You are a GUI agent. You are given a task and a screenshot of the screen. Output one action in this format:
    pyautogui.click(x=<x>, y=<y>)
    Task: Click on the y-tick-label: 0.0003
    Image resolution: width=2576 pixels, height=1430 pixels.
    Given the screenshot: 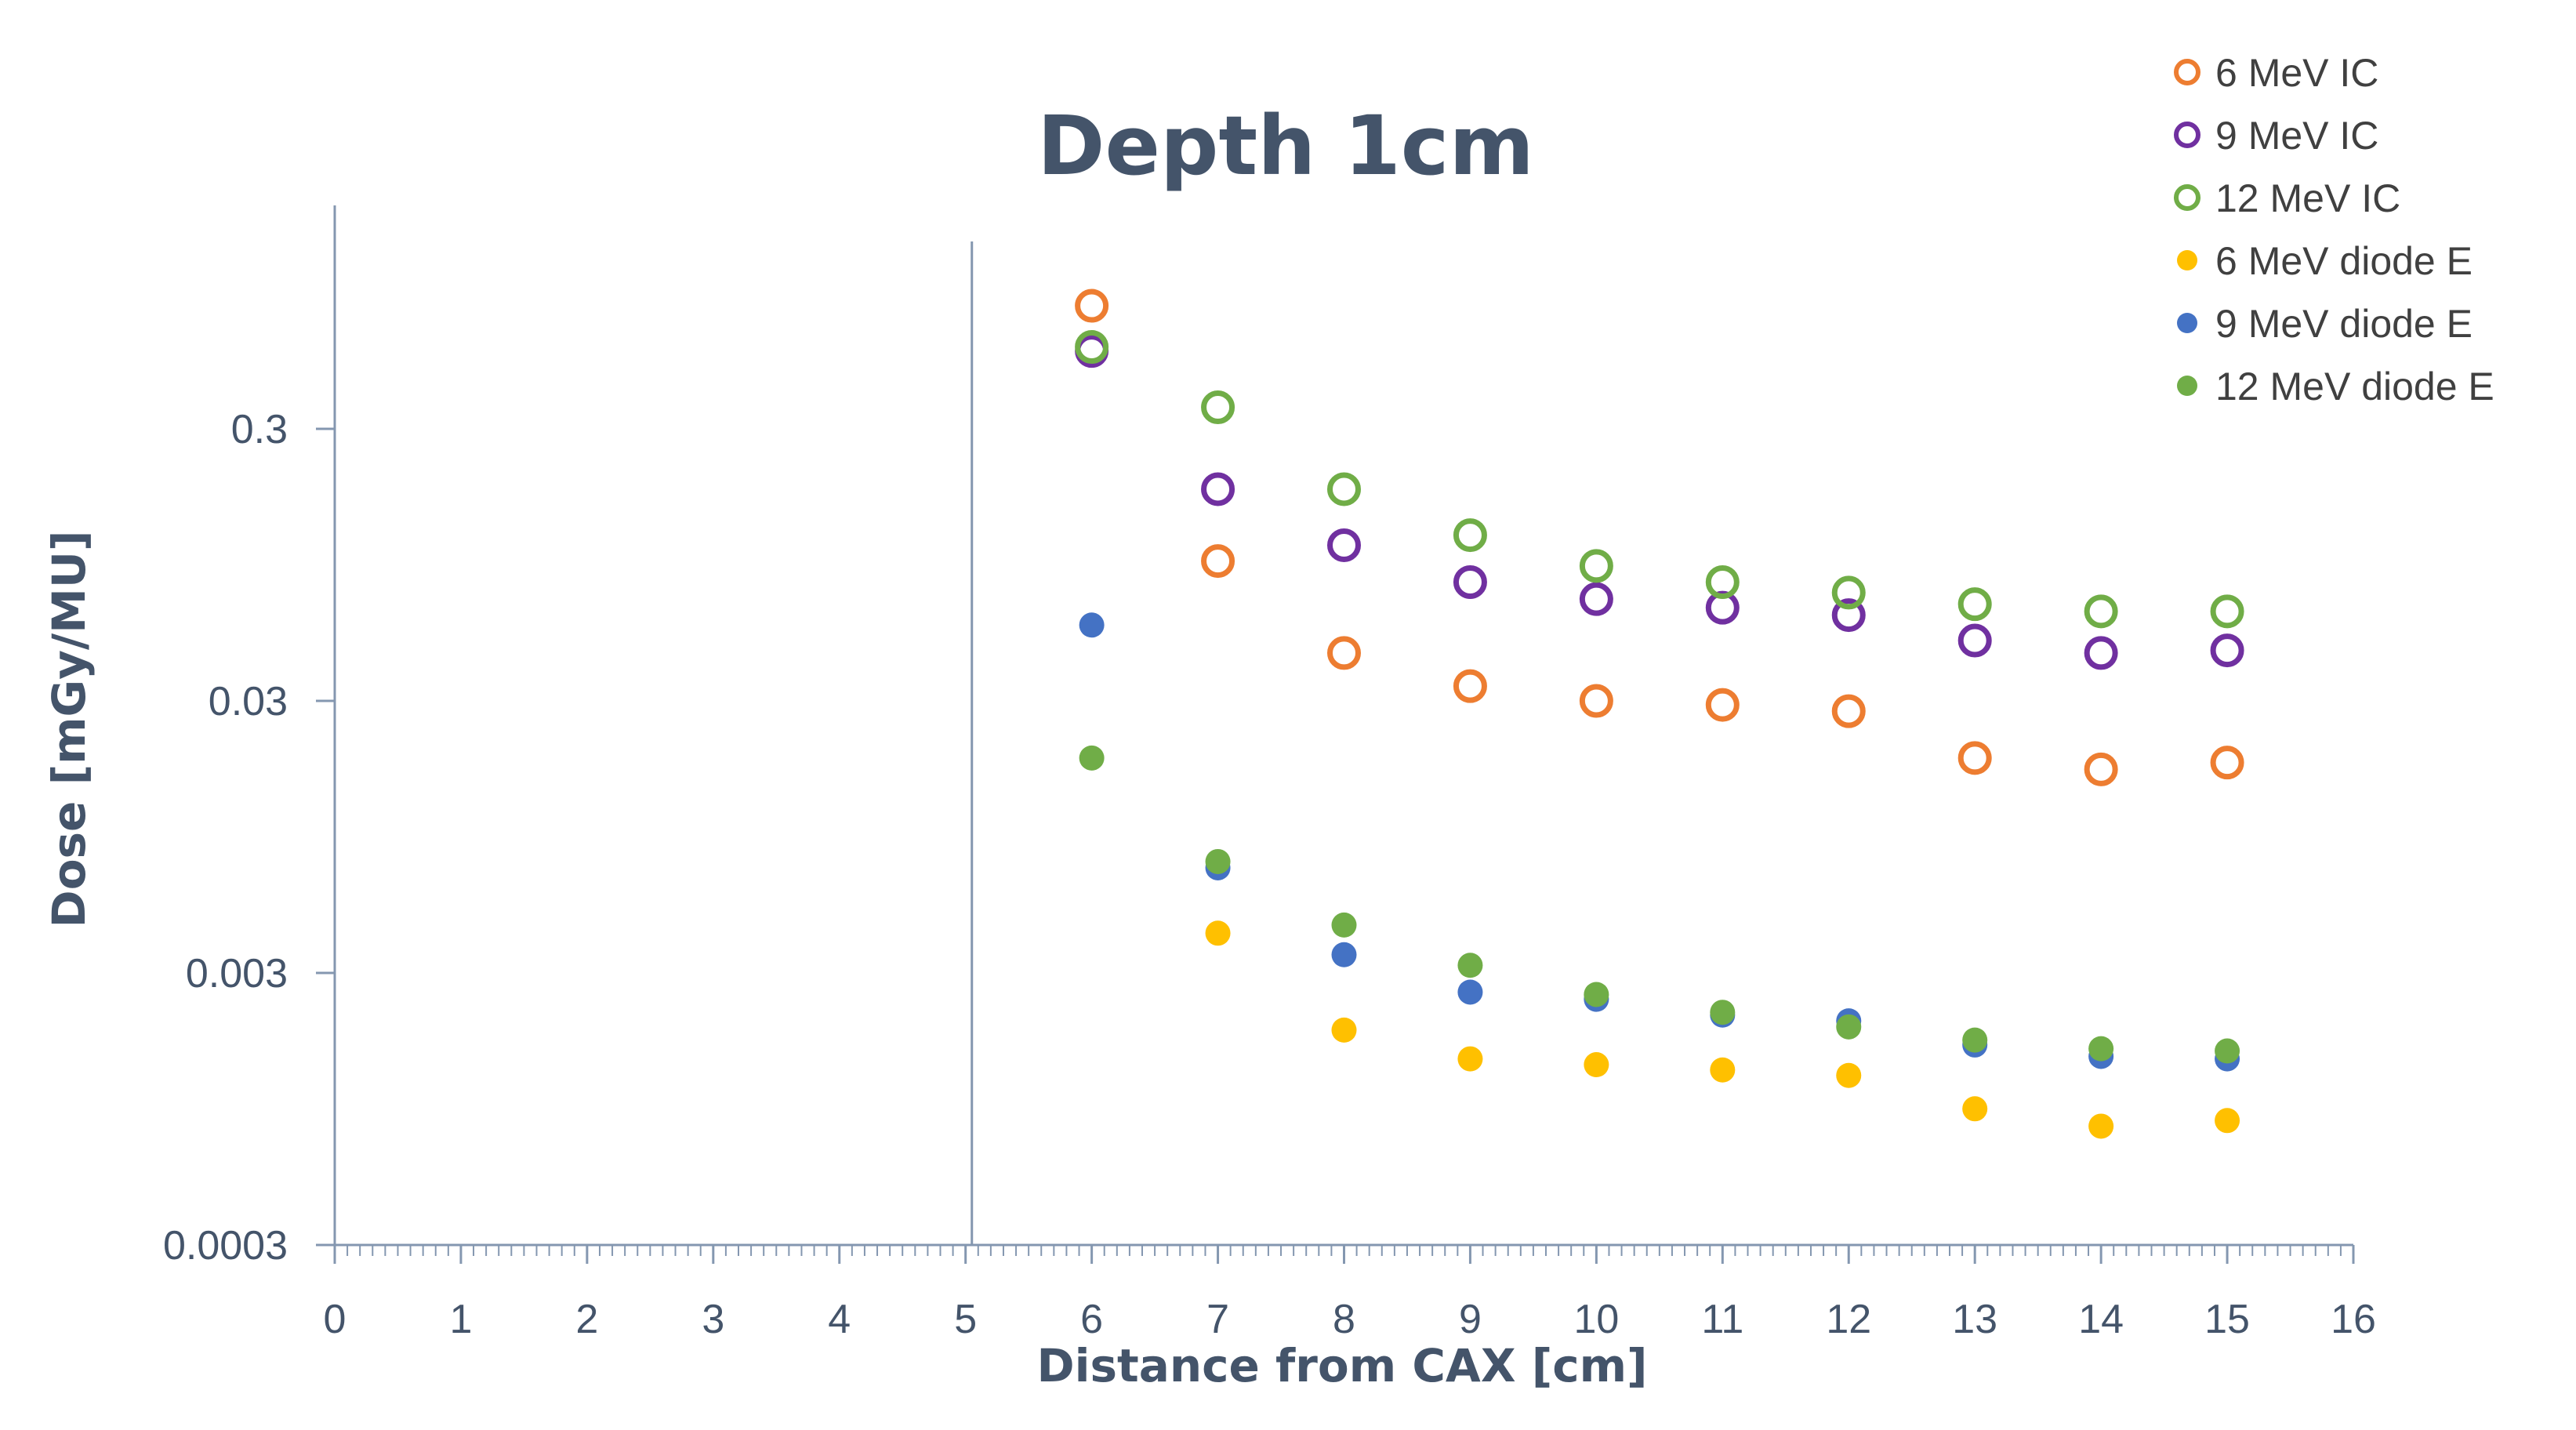 What is the action you would take?
    pyautogui.click(x=226, y=1245)
    